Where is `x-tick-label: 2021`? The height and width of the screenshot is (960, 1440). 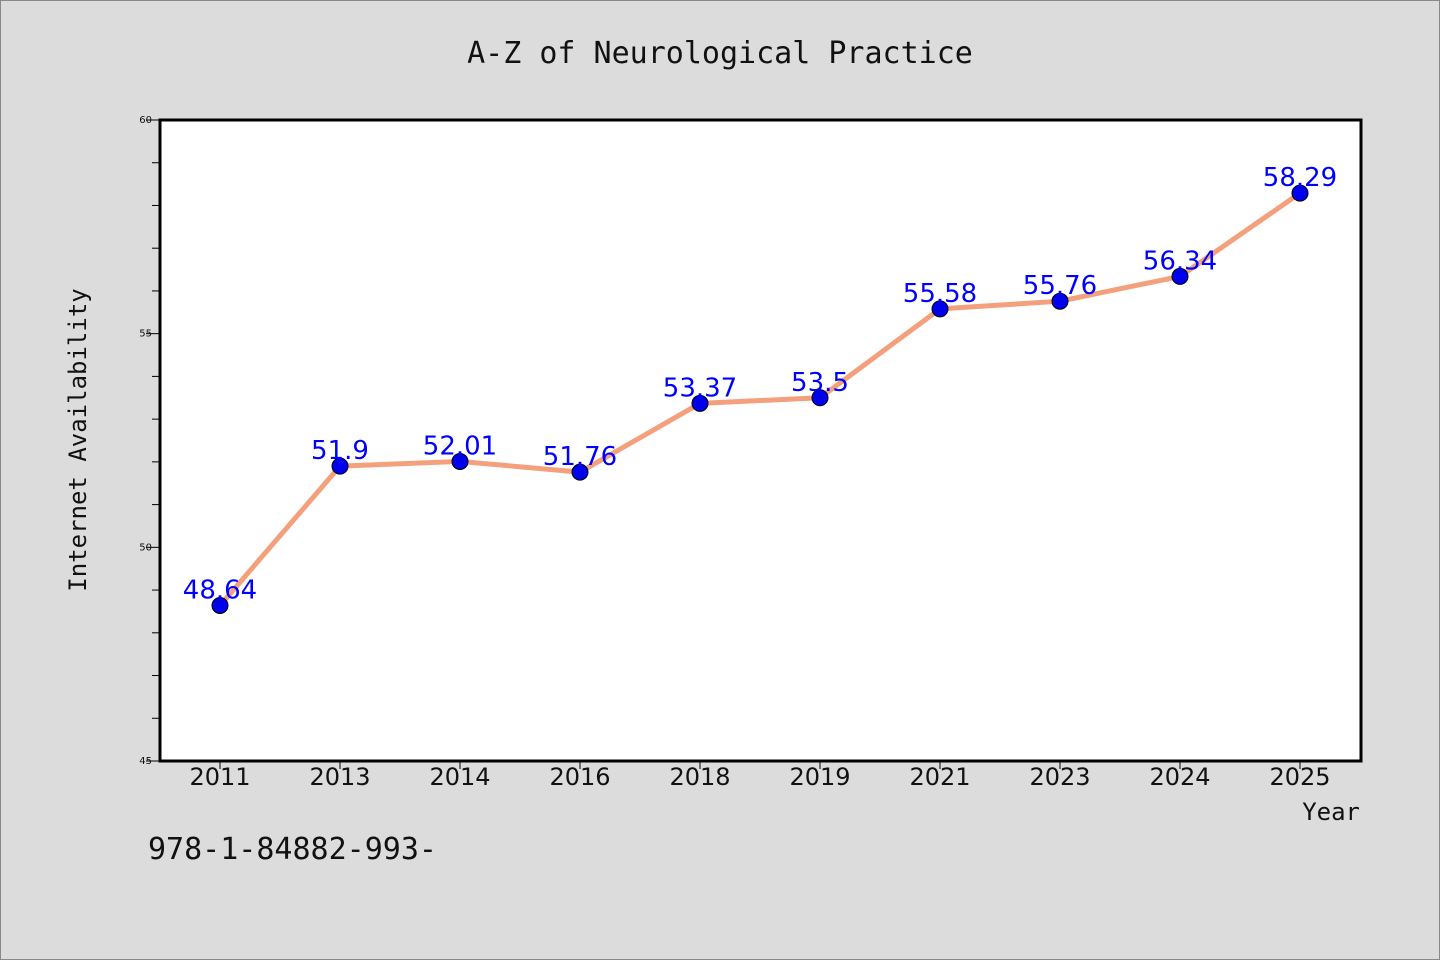 x-tick-label: 2021 is located at coordinates (939, 777).